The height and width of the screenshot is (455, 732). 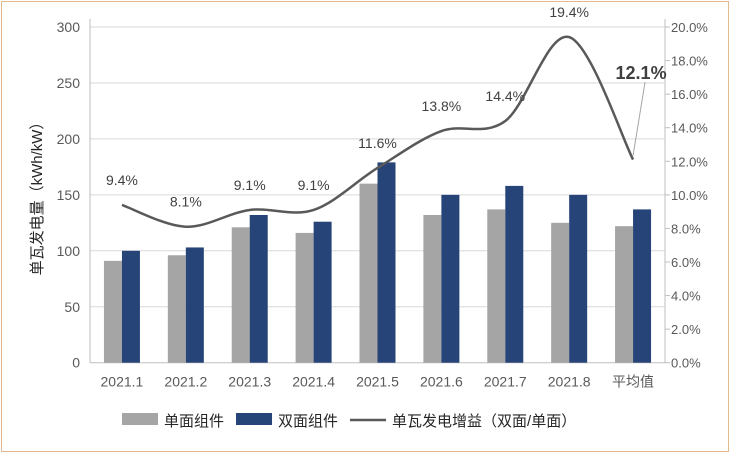 What do you see at coordinates (313, 382) in the screenshot?
I see `x-tick-label: 2021.4` at bounding box center [313, 382].